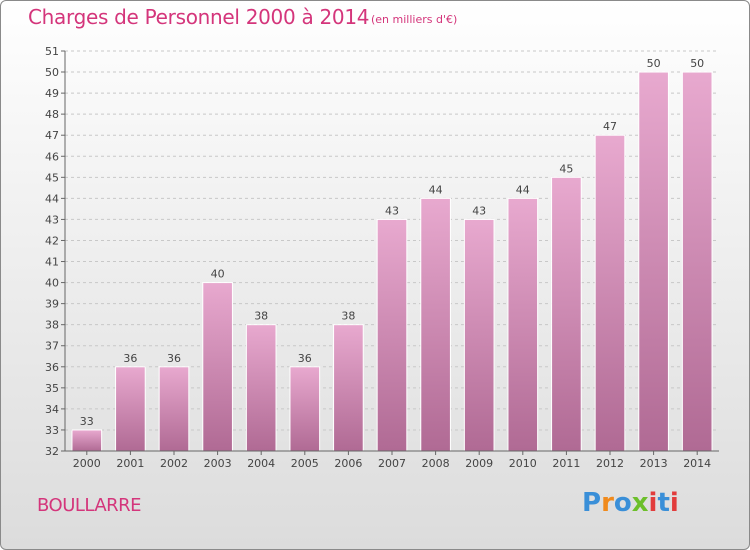 This screenshot has width=750, height=550. Describe the element at coordinates (261, 463) in the screenshot. I see `x-tick-label: 2004` at that location.